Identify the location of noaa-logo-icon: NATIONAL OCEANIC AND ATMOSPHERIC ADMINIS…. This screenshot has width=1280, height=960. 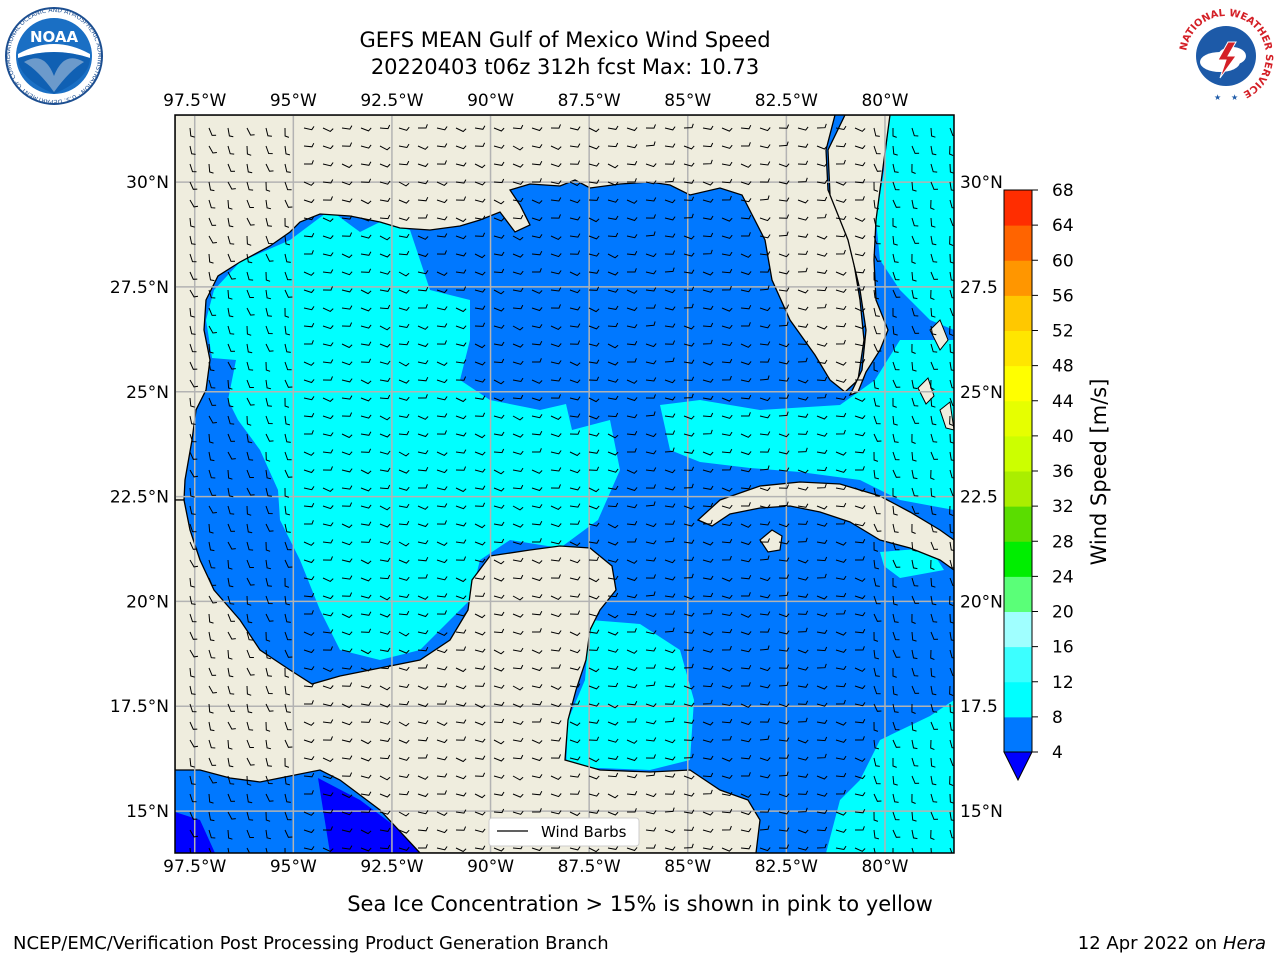
(53, 55).